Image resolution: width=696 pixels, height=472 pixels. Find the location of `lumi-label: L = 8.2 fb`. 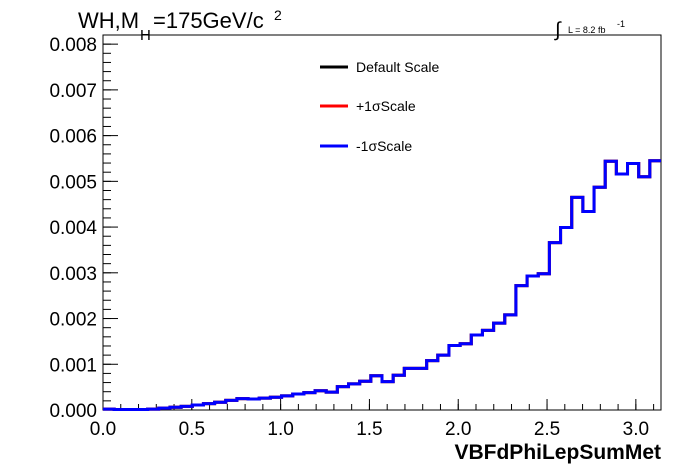

lumi-label: L = 8.2 fb is located at coordinates (586, 30).